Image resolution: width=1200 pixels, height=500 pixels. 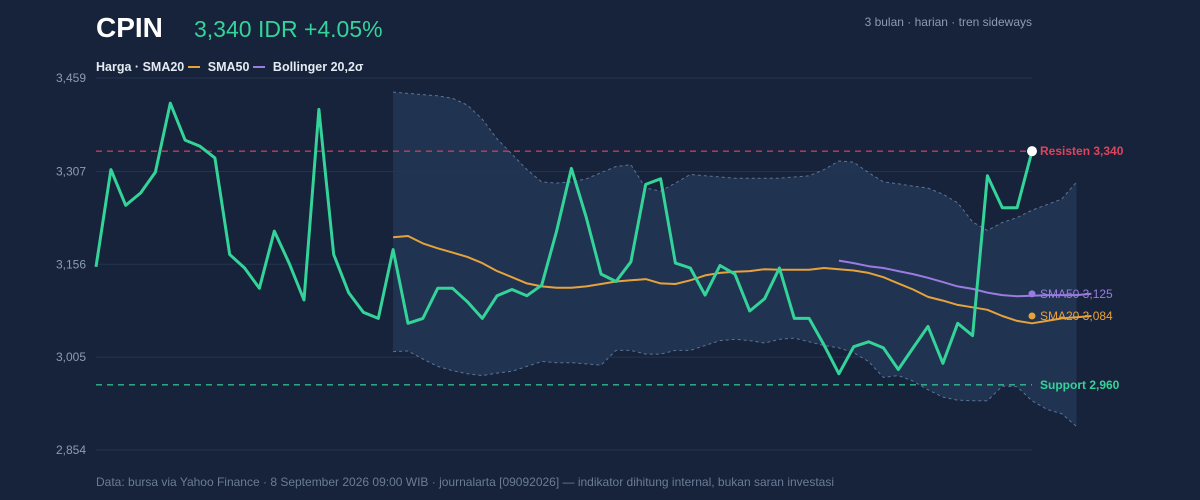 What do you see at coordinates (1032, 316) in the screenshot?
I see `sma20-end-dot` at bounding box center [1032, 316].